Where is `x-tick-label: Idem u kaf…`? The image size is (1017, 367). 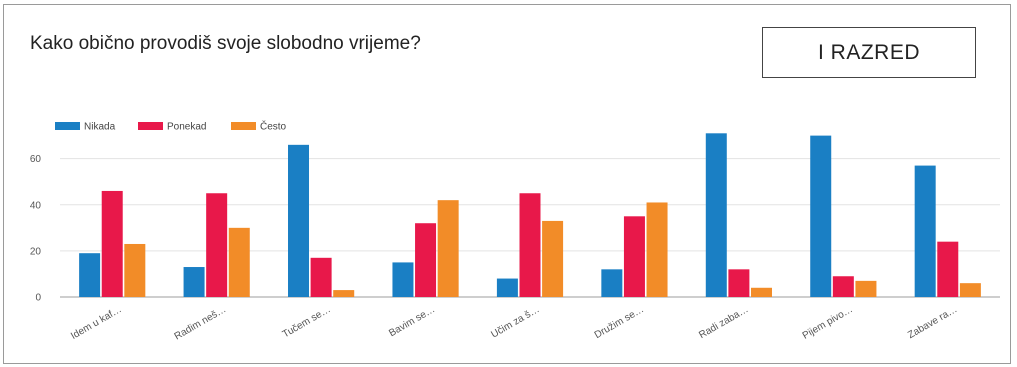
x-tick-label: Idem u kaf… is located at coordinates (96, 323).